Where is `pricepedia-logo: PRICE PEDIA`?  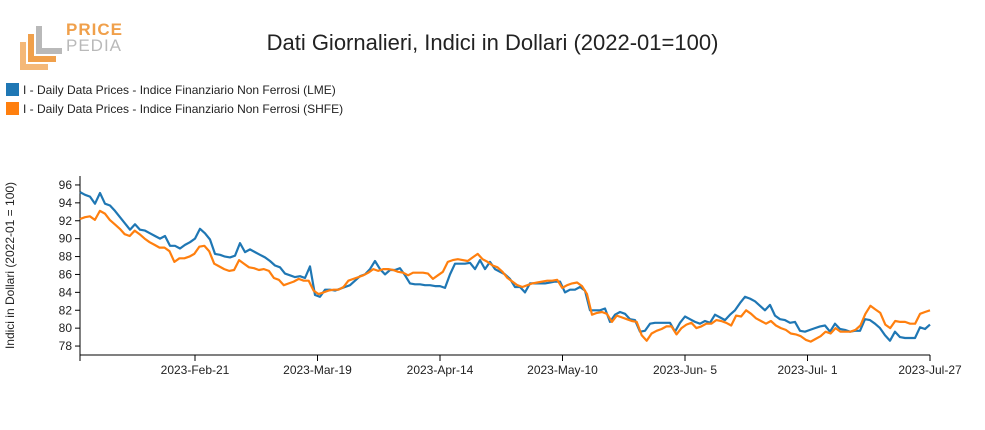
pricepedia-logo: PRICE PEDIA is located at coordinates (73, 46).